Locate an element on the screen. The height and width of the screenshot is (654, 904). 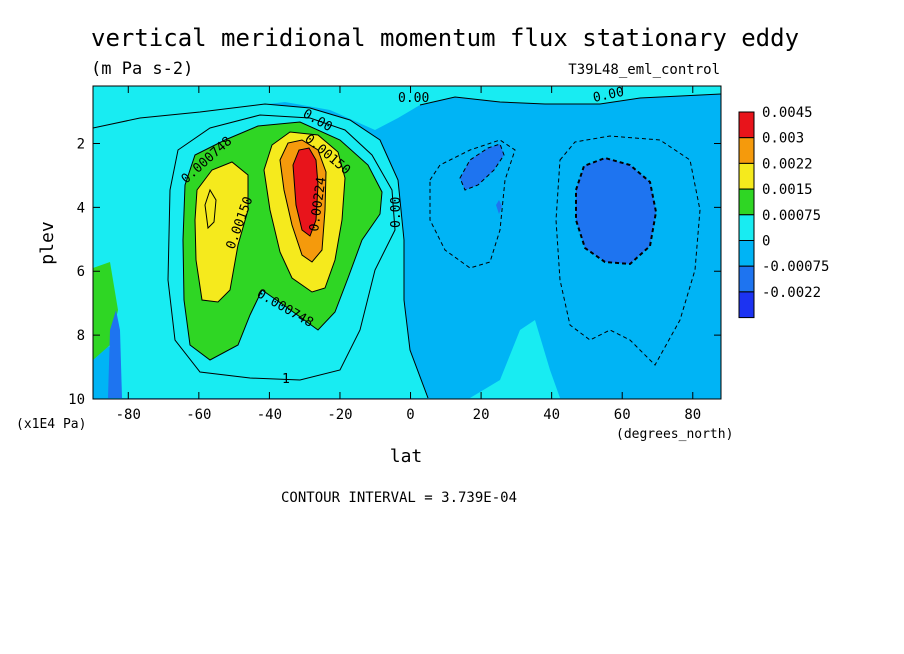
y-tick-label: 10 is located at coordinates (76, 400).